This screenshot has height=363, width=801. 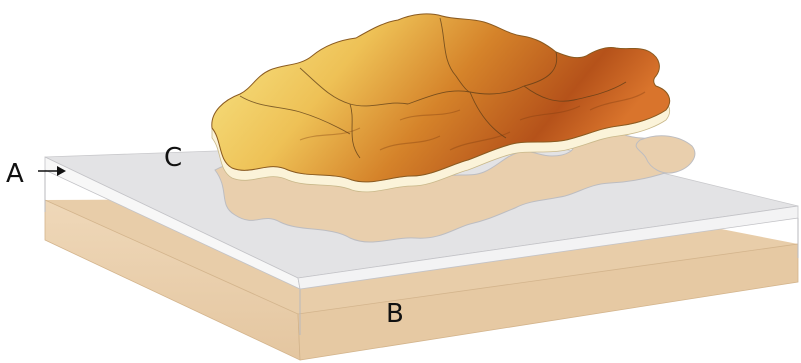 I want to click on relief-shading, so click(x=472, y=121).